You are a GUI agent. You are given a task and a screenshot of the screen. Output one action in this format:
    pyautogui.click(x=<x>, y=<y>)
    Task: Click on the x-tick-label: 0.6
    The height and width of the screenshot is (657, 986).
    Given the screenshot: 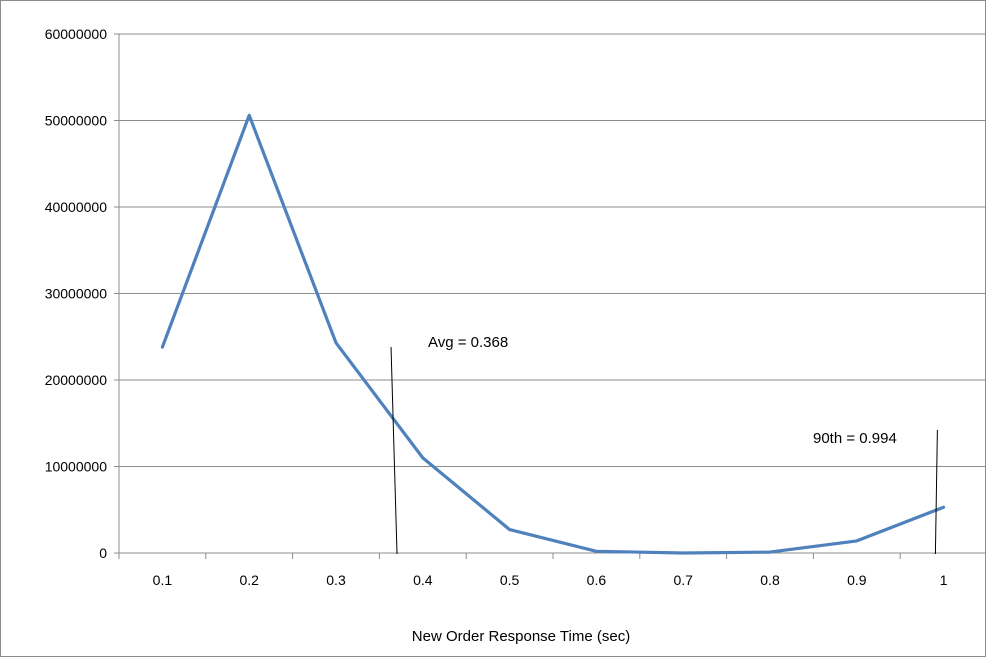 What is the action you would take?
    pyautogui.click(x=597, y=580)
    